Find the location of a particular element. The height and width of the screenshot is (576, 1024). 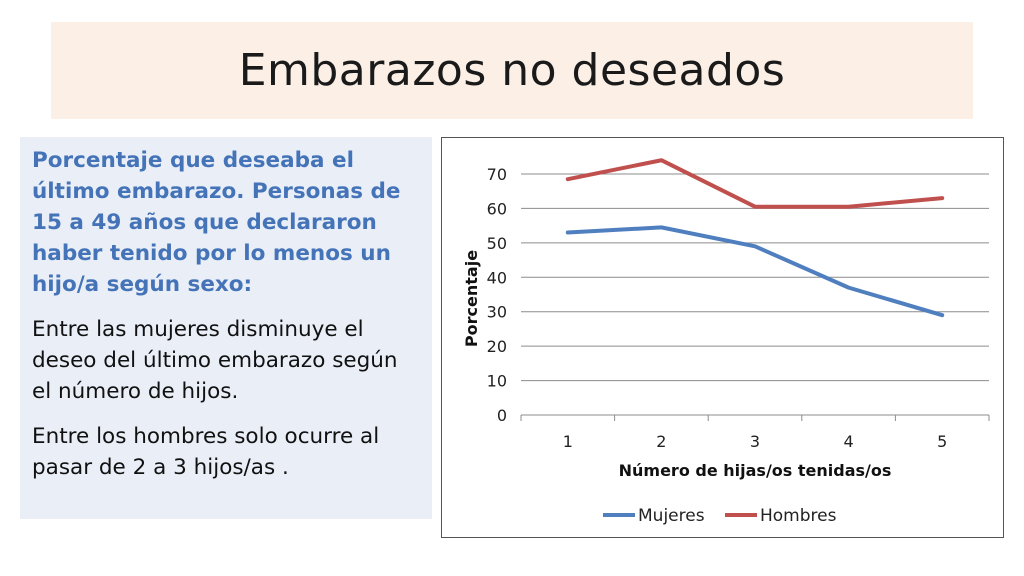

x-tick-label-5: 5 is located at coordinates (942, 441).